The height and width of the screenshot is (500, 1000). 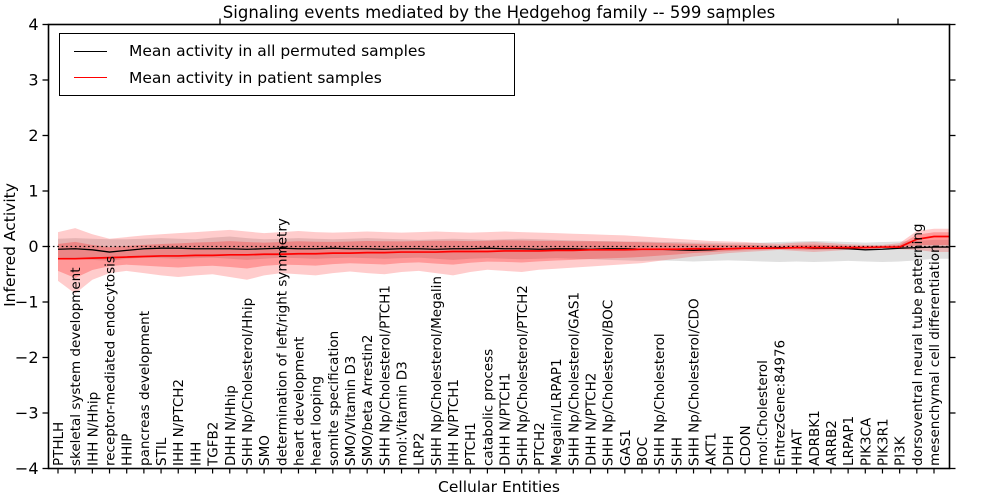 I want to click on x-tick-label: skeletal system development, so click(x=76, y=367).